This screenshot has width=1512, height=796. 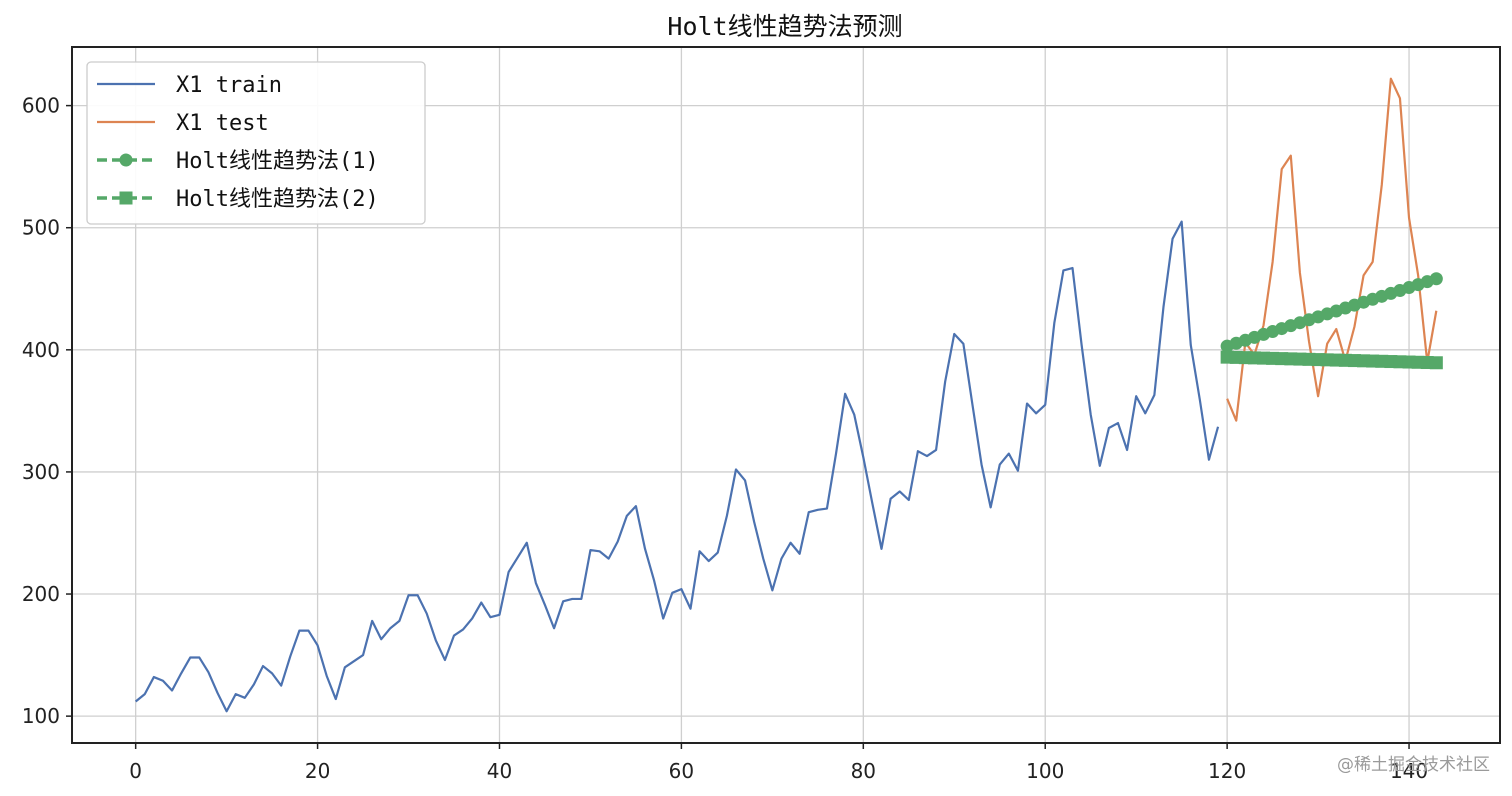 What do you see at coordinates (317, 771) in the screenshot?
I see `x-tick-label: 20` at bounding box center [317, 771].